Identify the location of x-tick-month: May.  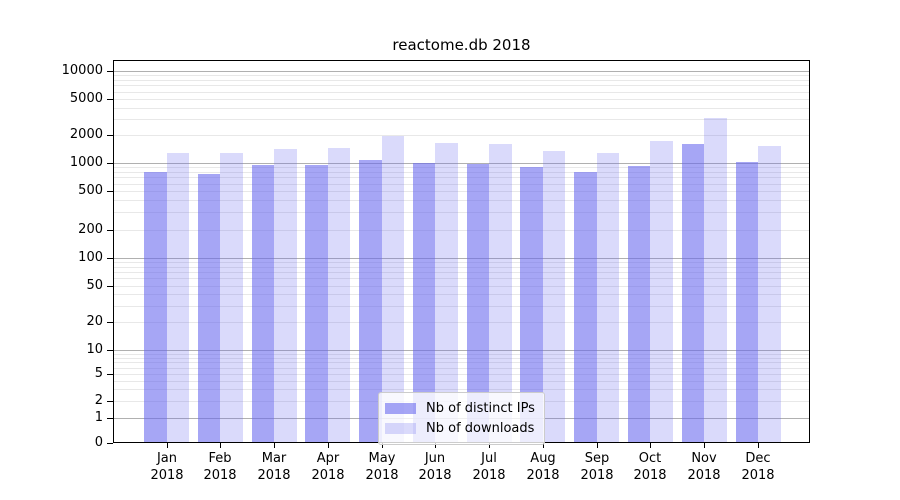
(382, 458).